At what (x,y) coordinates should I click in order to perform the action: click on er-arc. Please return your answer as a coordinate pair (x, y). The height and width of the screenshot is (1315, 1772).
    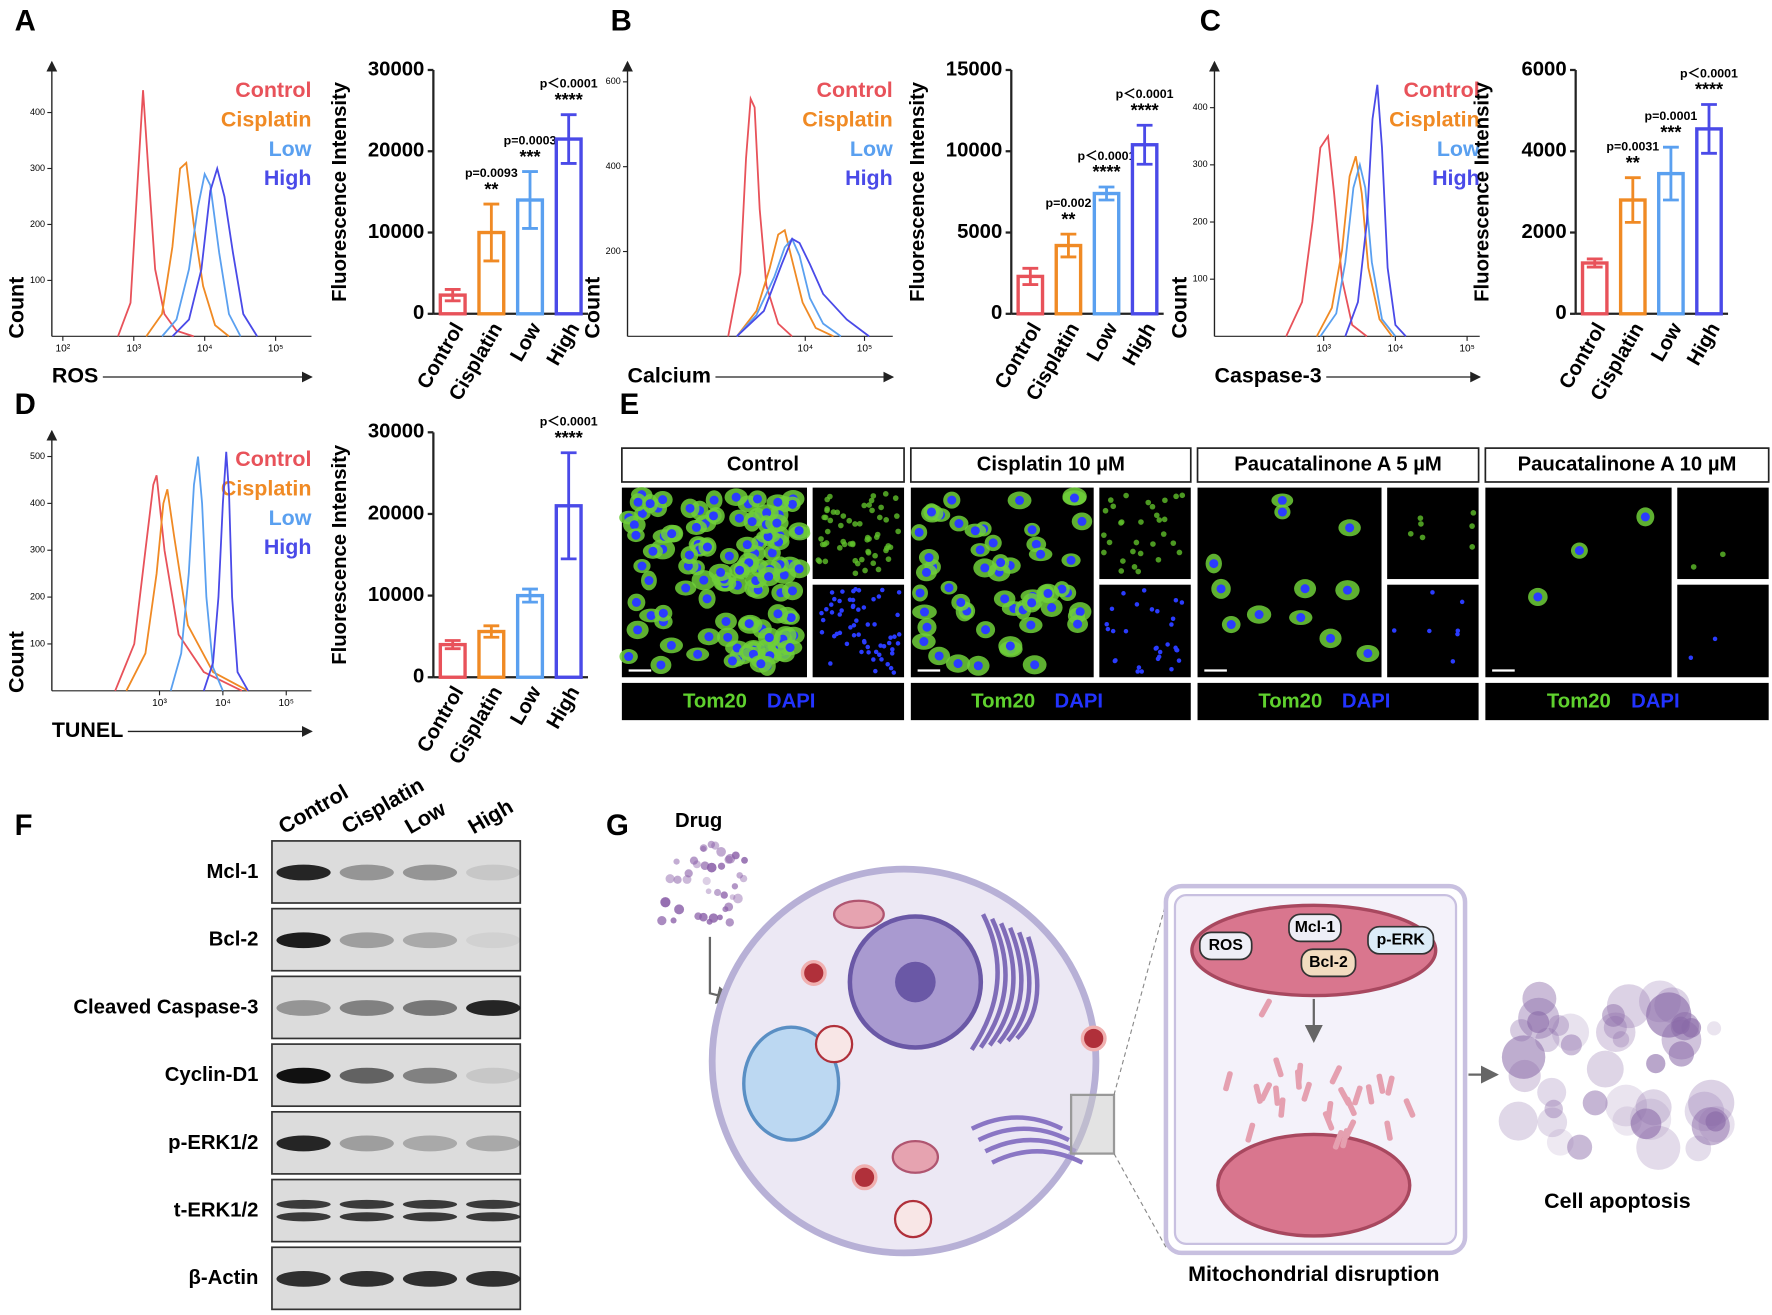
    Looking at the image, I should click on (1019, 987).